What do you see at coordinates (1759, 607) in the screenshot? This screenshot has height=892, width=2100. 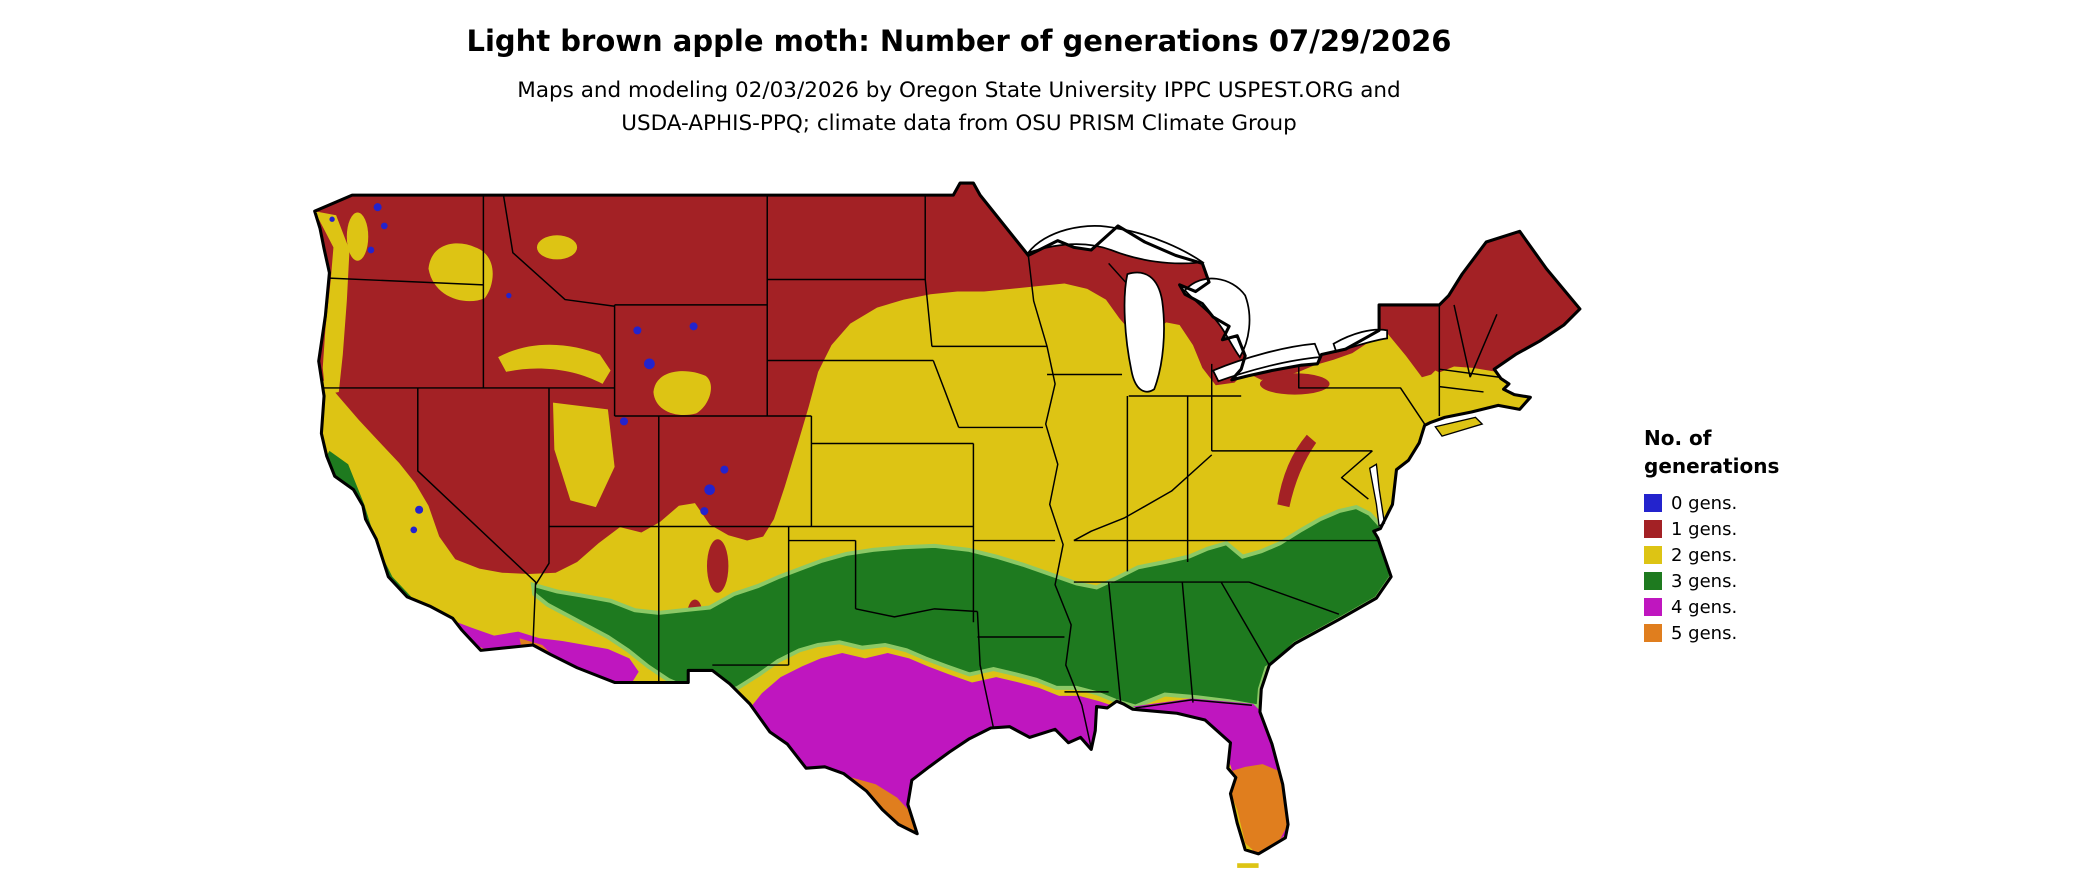 I see `legend-item: 4 gens.` at bounding box center [1759, 607].